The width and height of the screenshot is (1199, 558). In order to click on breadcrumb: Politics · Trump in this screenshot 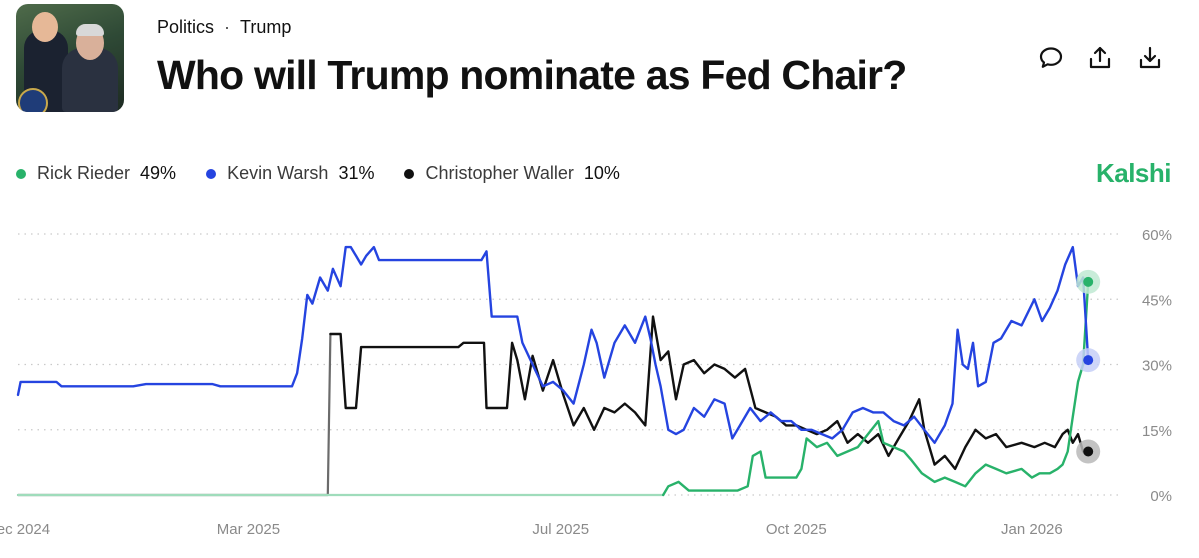, I will do `click(224, 27)`.